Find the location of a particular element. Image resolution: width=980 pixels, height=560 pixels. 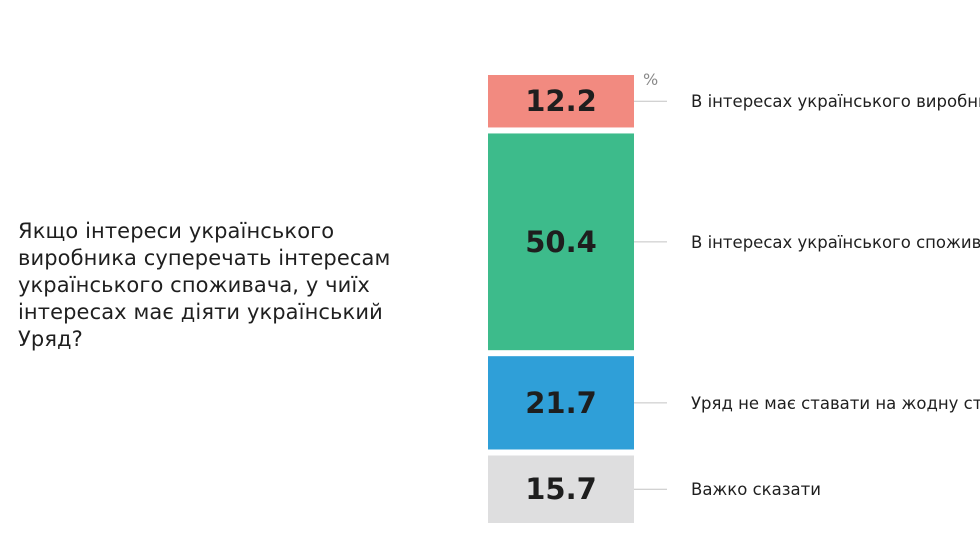

value-label: 50.4 is located at coordinates (561, 242).